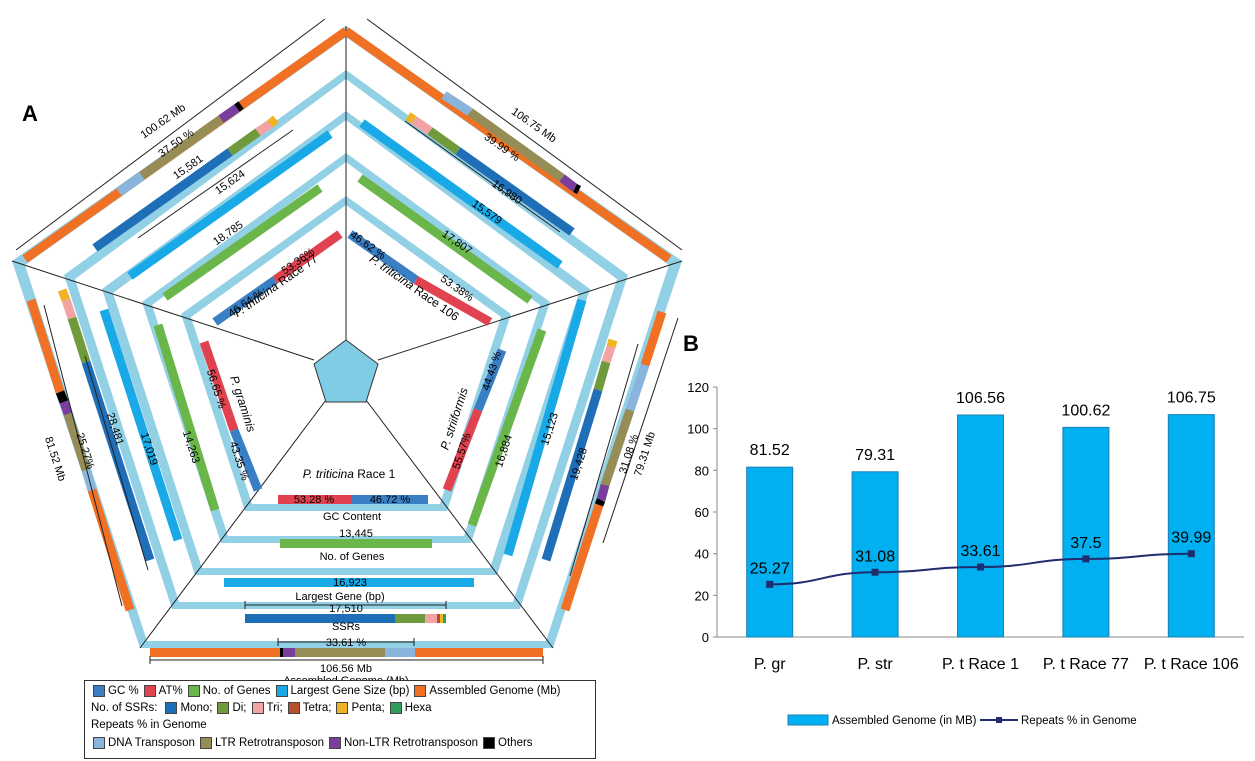 This screenshot has width=1255, height=761. What do you see at coordinates (335, 743) in the screenshot?
I see `nonltr-swatch` at bounding box center [335, 743].